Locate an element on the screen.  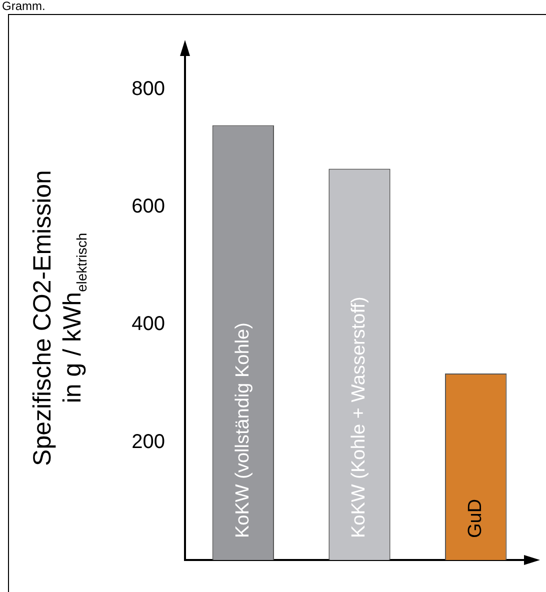
y-tick-label: 600 is located at coordinates (148, 206).